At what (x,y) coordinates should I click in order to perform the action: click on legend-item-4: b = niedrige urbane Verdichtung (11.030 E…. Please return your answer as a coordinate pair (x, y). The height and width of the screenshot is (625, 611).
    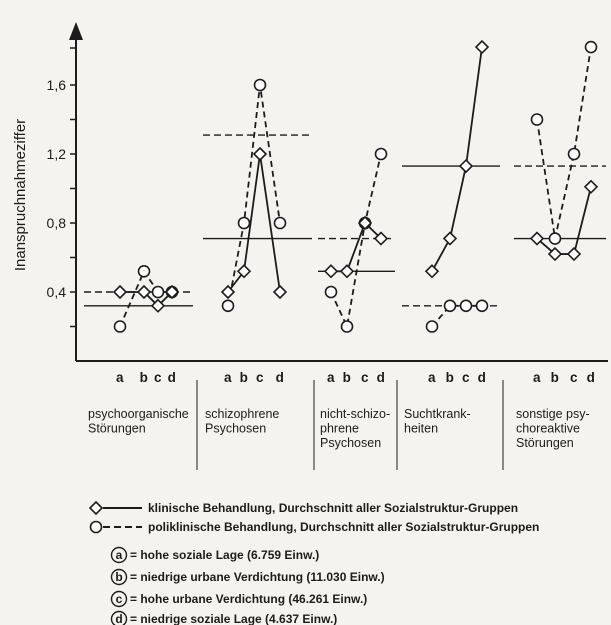
    Looking at the image, I should click on (247, 577).